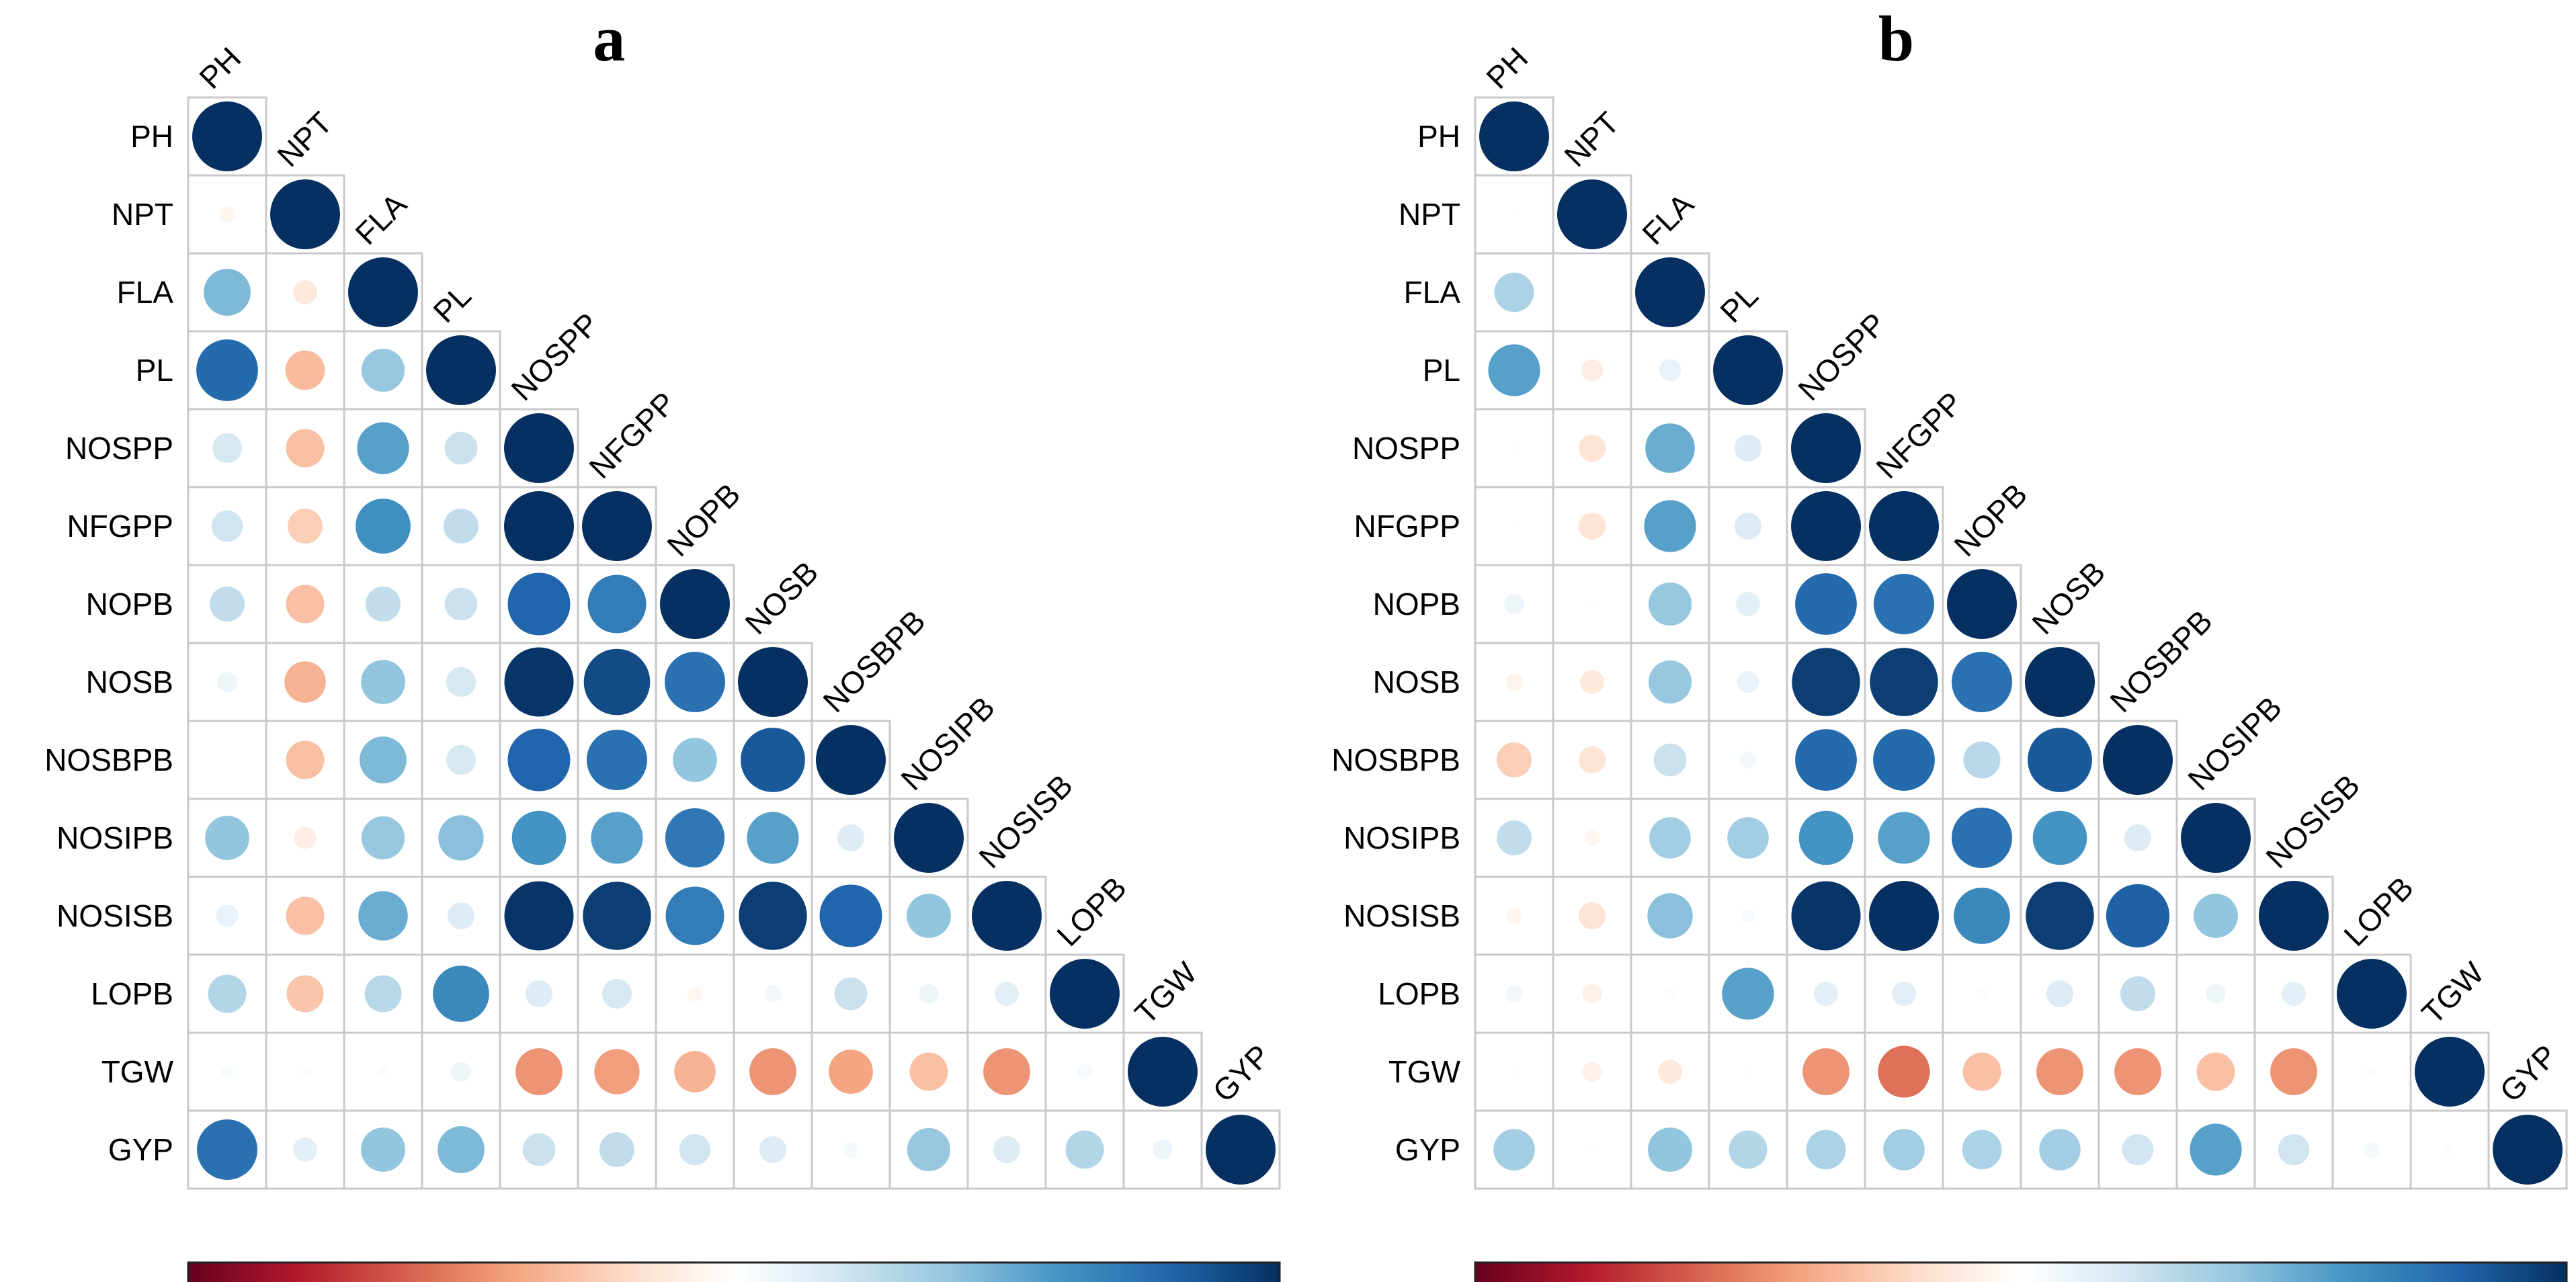  What do you see at coordinates (617, 760) in the screenshot?
I see `correlation-circle-nosbpb-nfgpp` at bounding box center [617, 760].